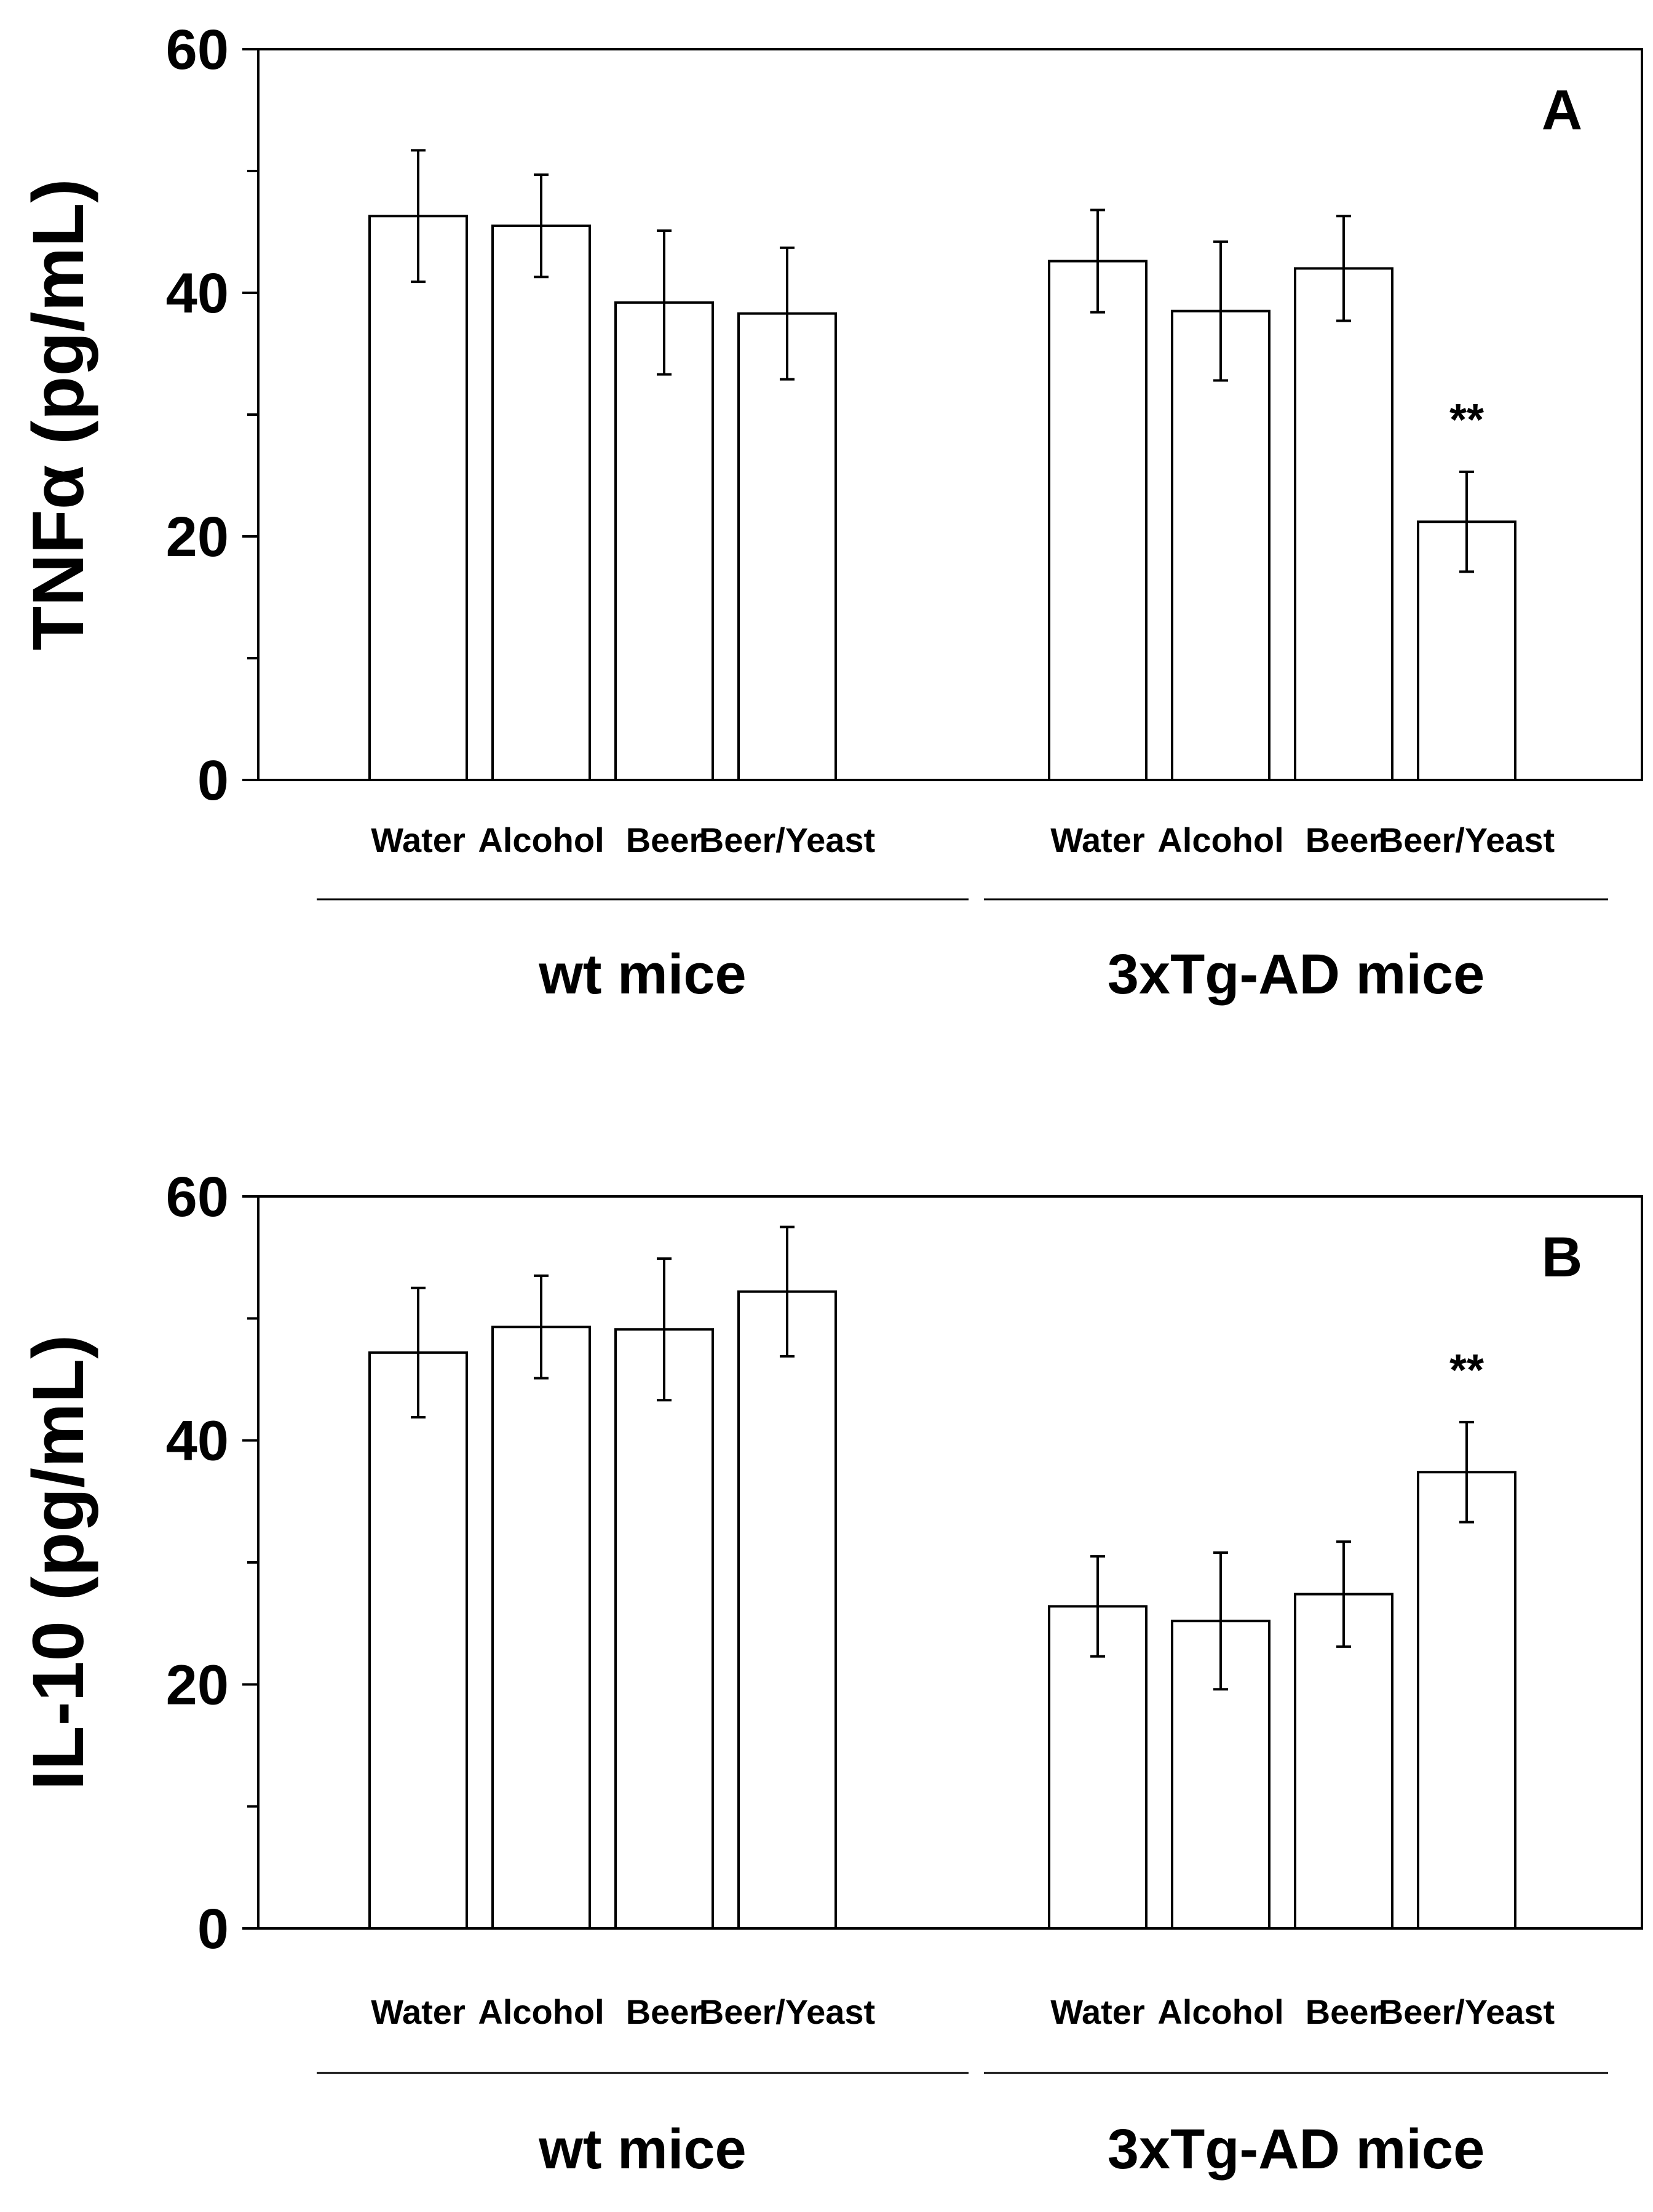 The width and height of the screenshot is (1653, 2212). I want to click on panel-letter: B, so click(1562, 1257).